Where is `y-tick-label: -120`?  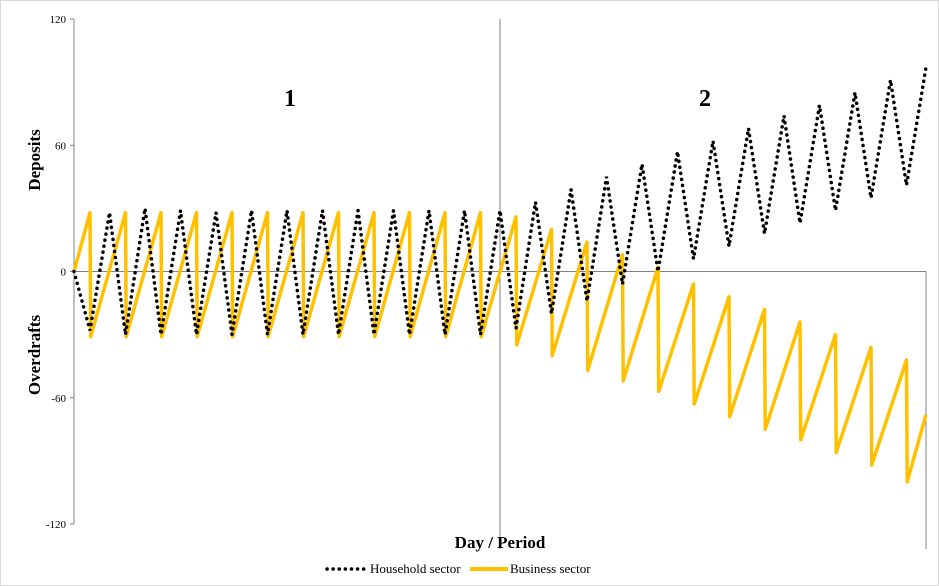
y-tick-label: -120 is located at coordinates (56, 525).